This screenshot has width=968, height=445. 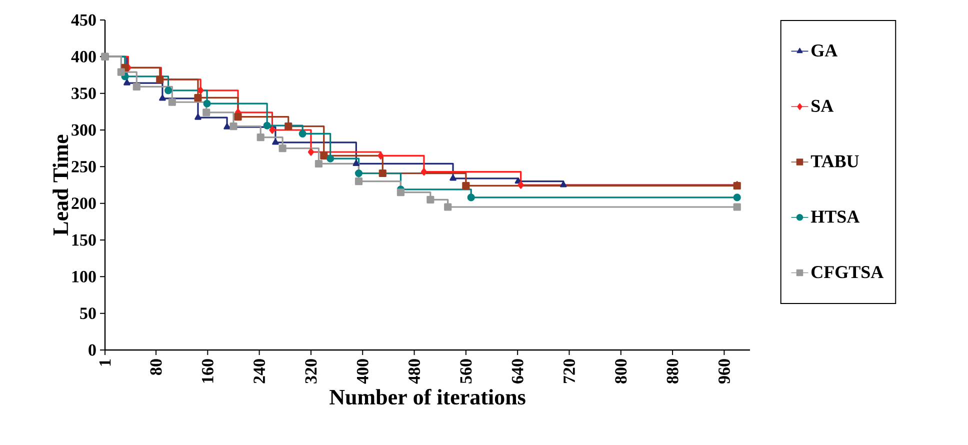 I want to click on x-tick-label: 880, so click(x=672, y=371).